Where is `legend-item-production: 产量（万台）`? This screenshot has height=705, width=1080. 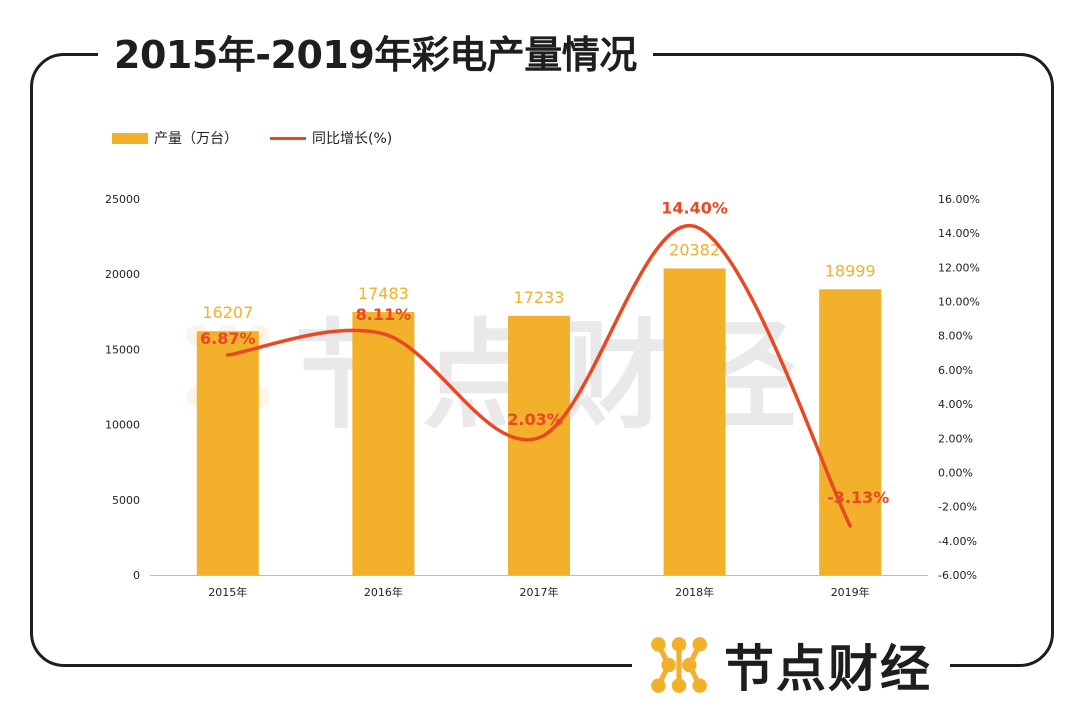
legend-item-production: 产量（万台） is located at coordinates (175, 138).